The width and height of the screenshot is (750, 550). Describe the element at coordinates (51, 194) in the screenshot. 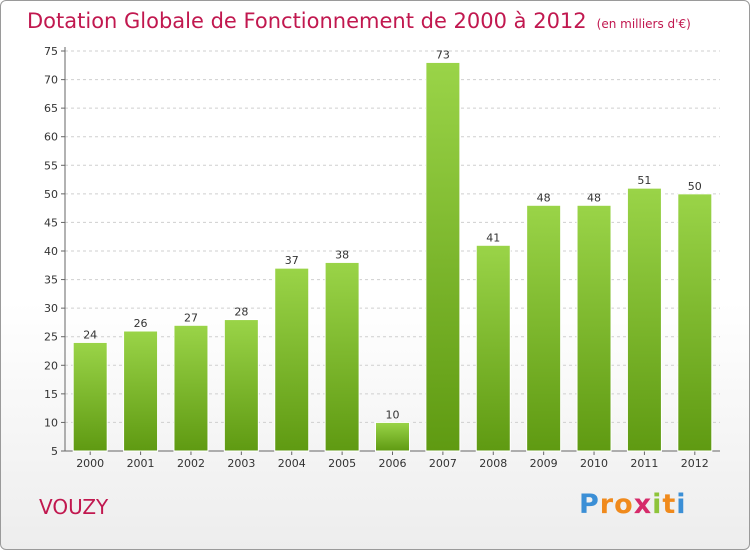

I see `y-tick-label: 50` at that location.